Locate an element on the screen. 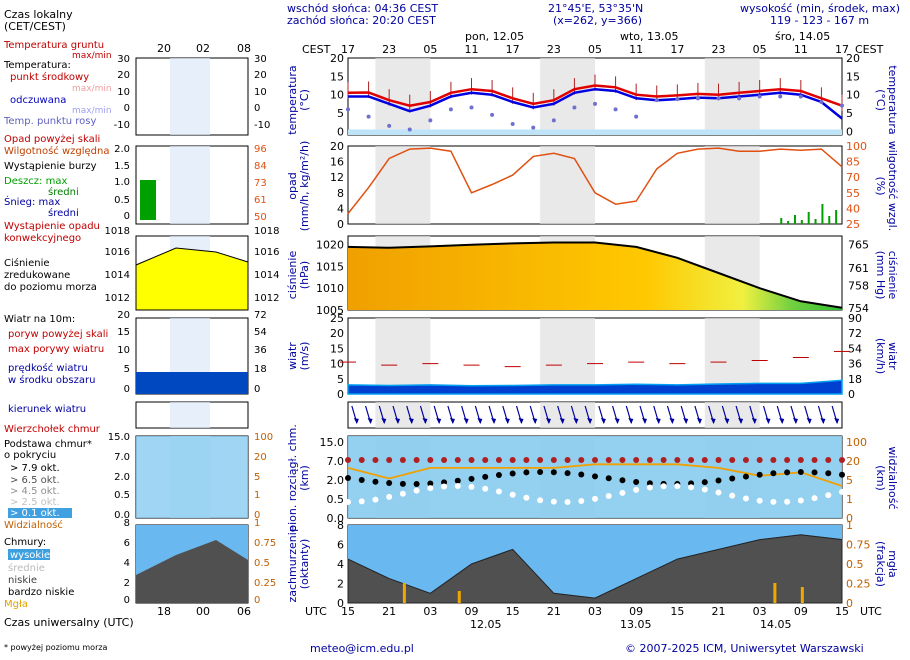 The height and width of the screenshot is (660, 910). legend-ground-temp: Temperatura gruntu is located at coordinates (53, 45).